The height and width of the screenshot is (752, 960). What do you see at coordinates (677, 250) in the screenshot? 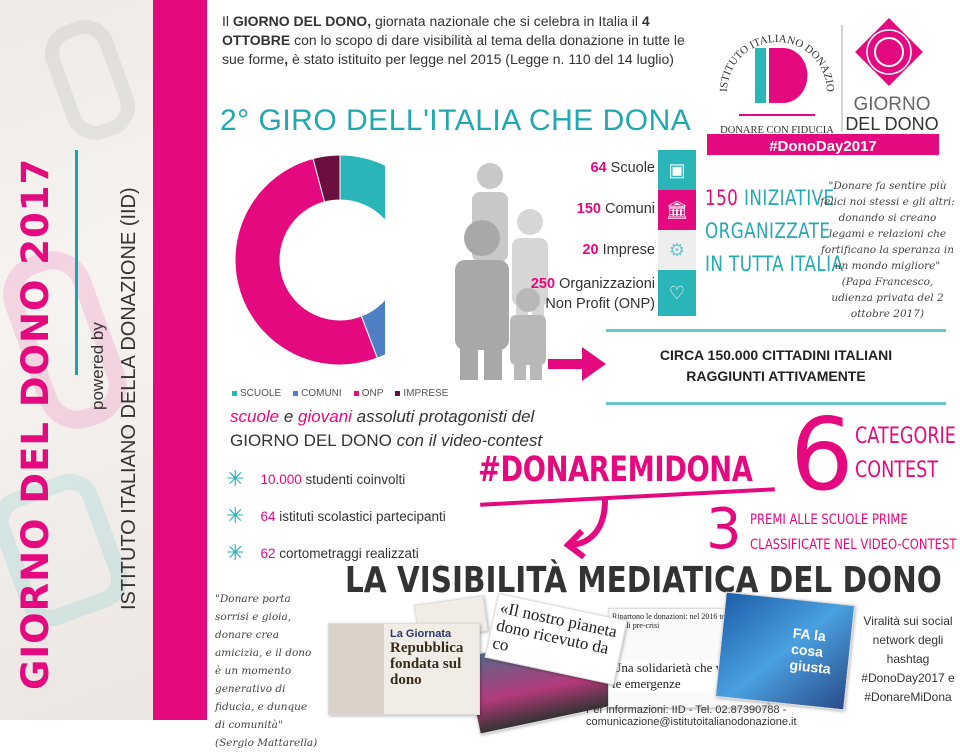
I see `gears-icon: ⚙` at bounding box center [677, 250].